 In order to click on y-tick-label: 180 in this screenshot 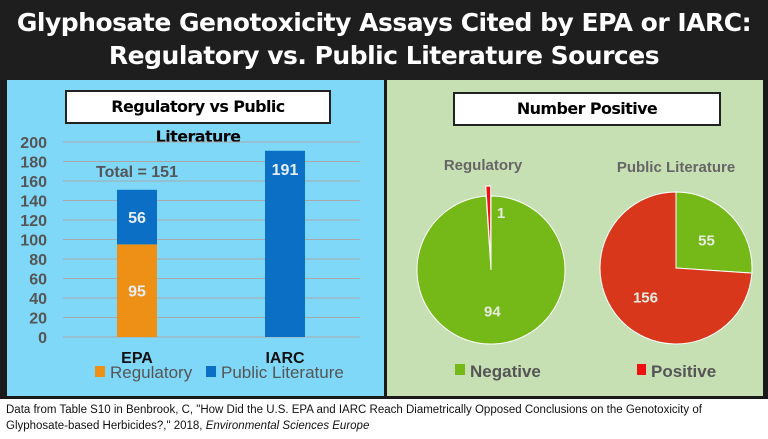, I will do `click(33, 163)`.